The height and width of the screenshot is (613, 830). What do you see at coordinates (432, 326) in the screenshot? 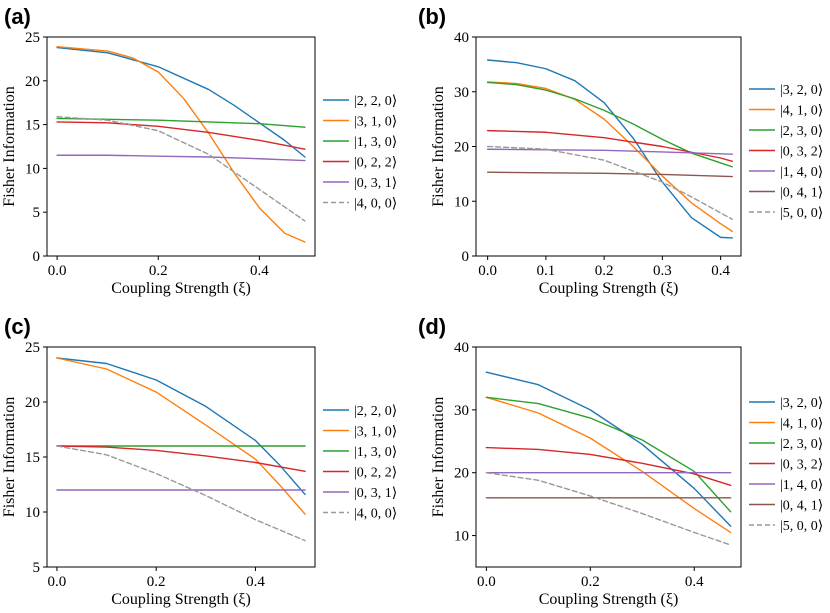
I see `panel-label: (d)` at bounding box center [432, 326].